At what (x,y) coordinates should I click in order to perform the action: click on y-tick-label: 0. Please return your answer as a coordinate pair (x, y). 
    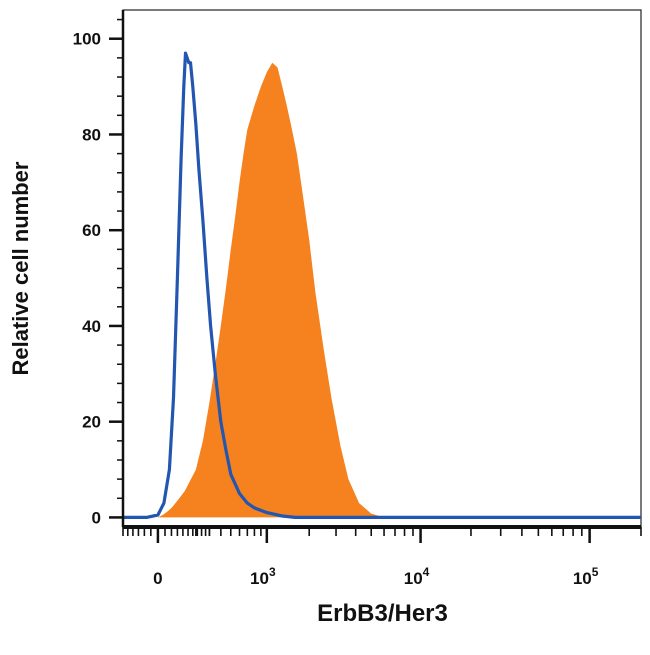
    Looking at the image, I should click on (96, 517).